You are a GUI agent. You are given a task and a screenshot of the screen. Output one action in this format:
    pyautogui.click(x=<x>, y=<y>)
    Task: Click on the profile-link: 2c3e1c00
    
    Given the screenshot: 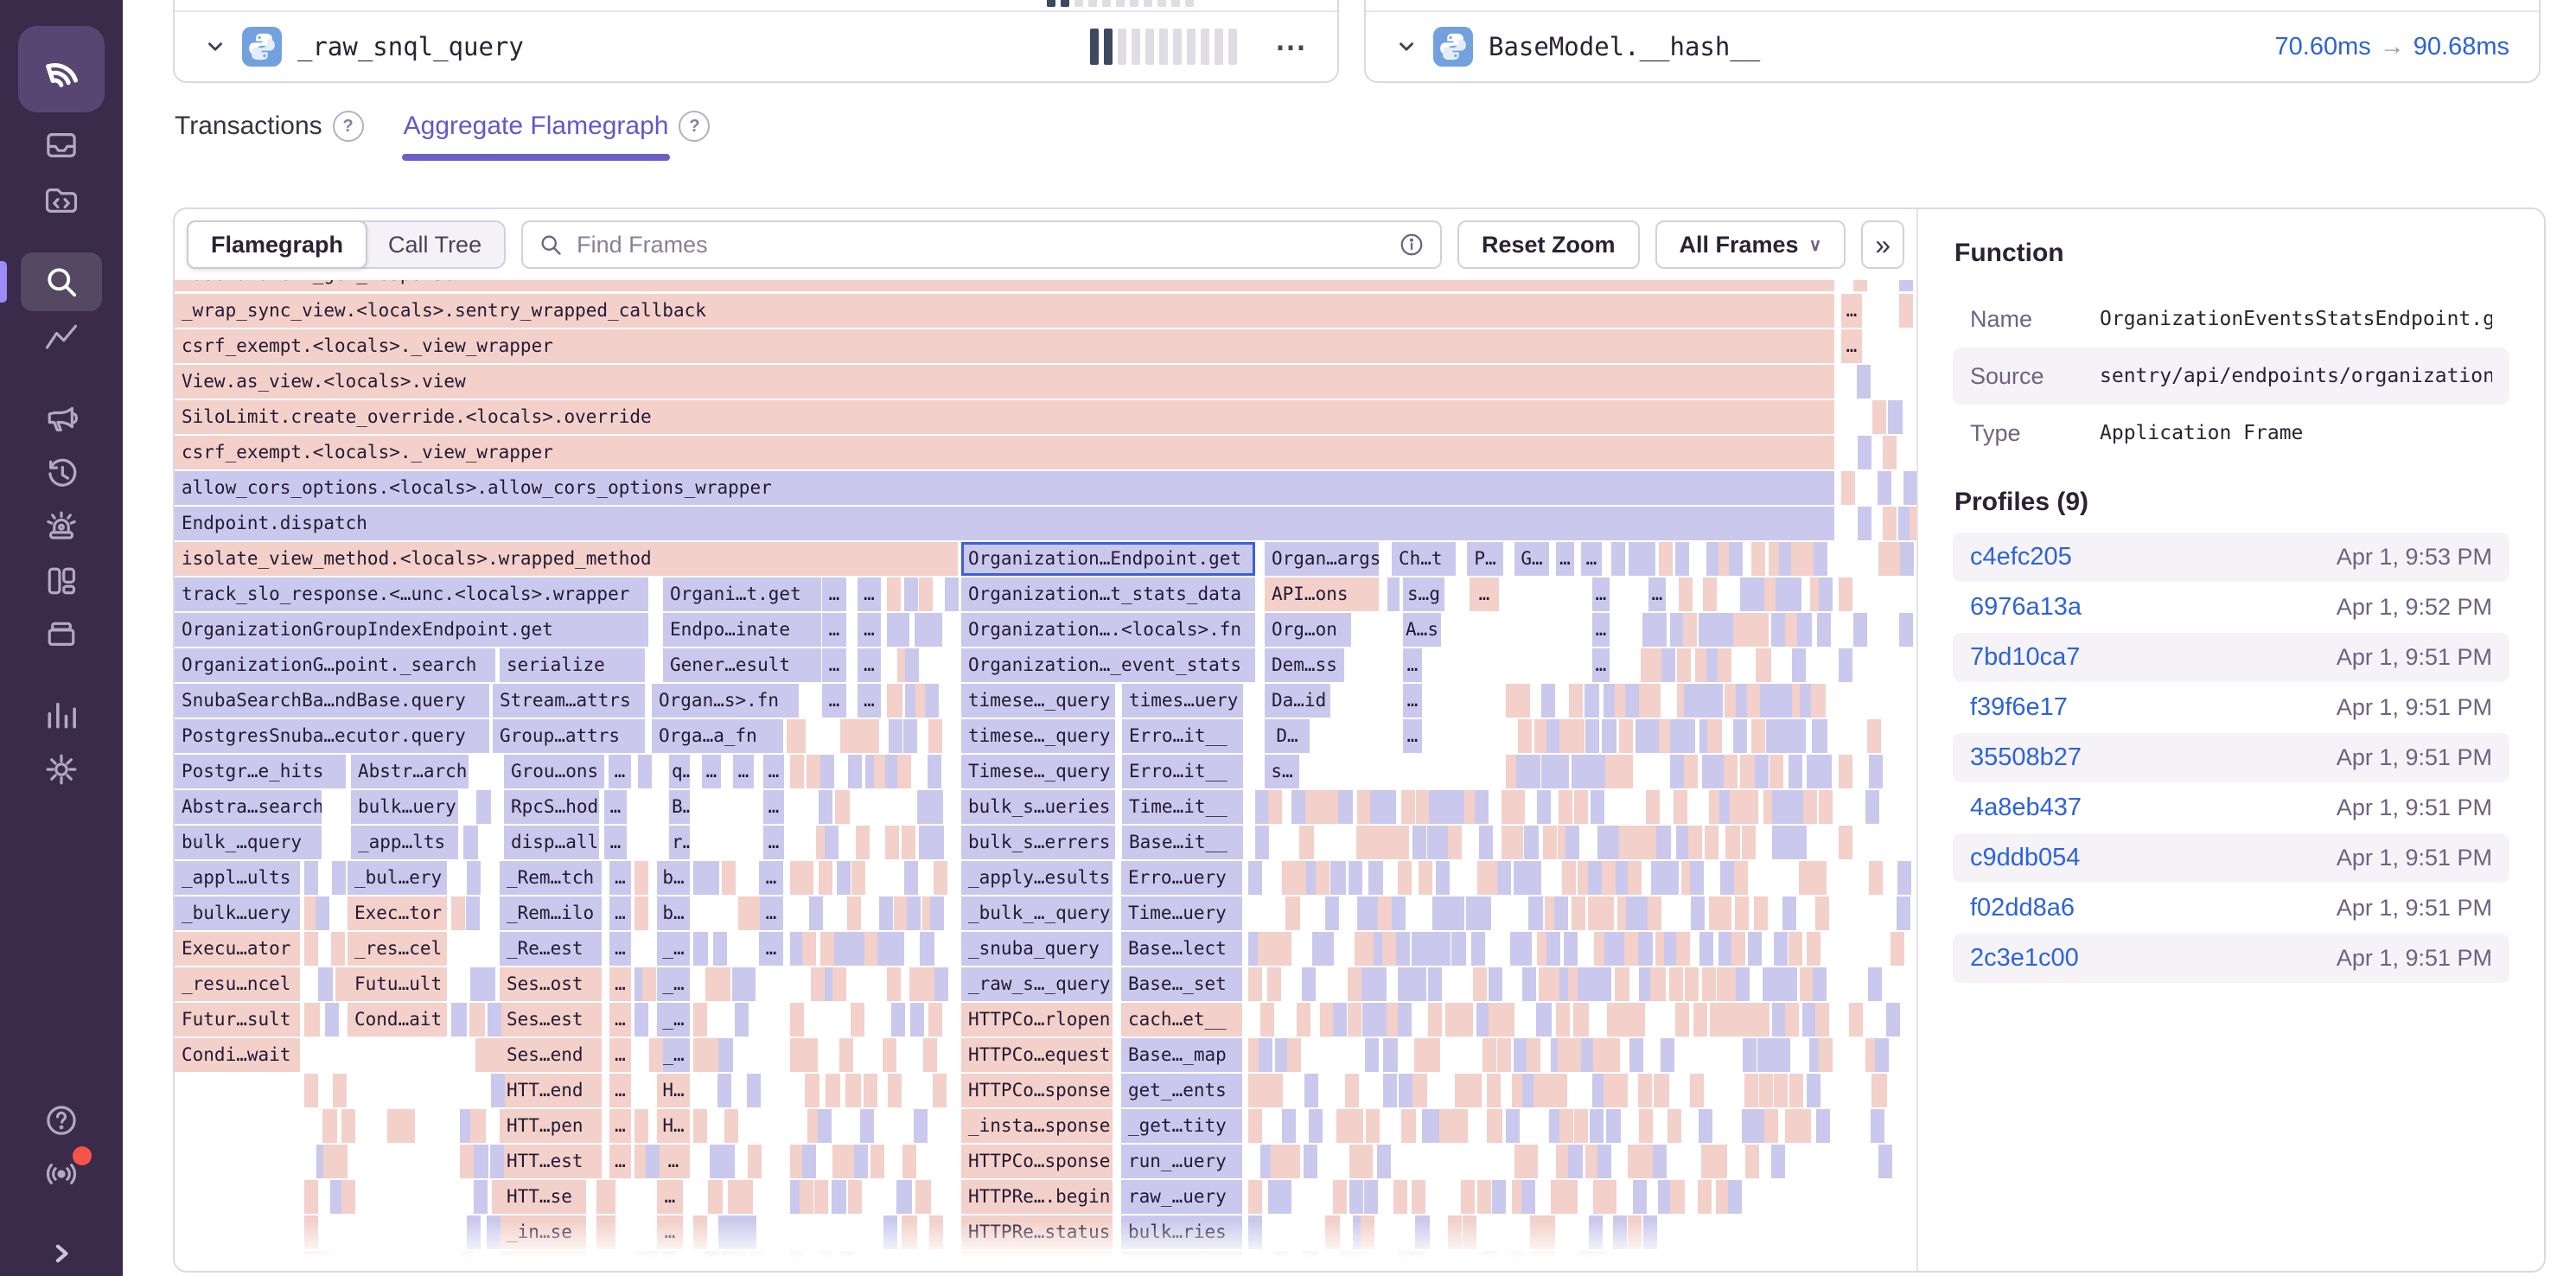 What is the action you would take?
    pyautogui.click(x=2024, y=958)
    